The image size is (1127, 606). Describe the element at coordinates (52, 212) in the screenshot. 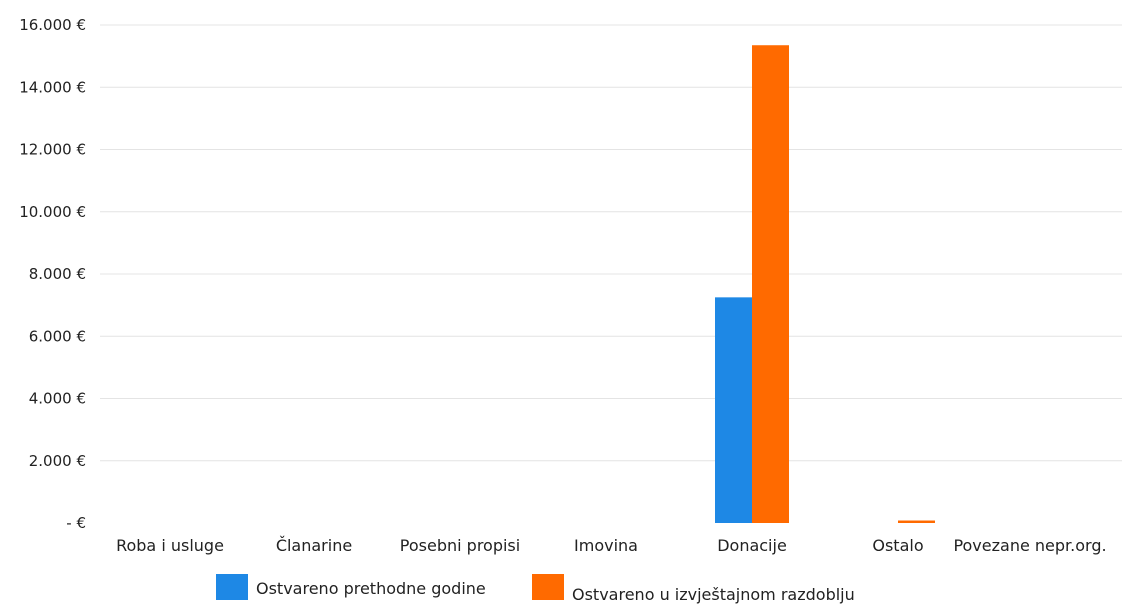

I see `y-tick-label: 10.000 €` at that location.